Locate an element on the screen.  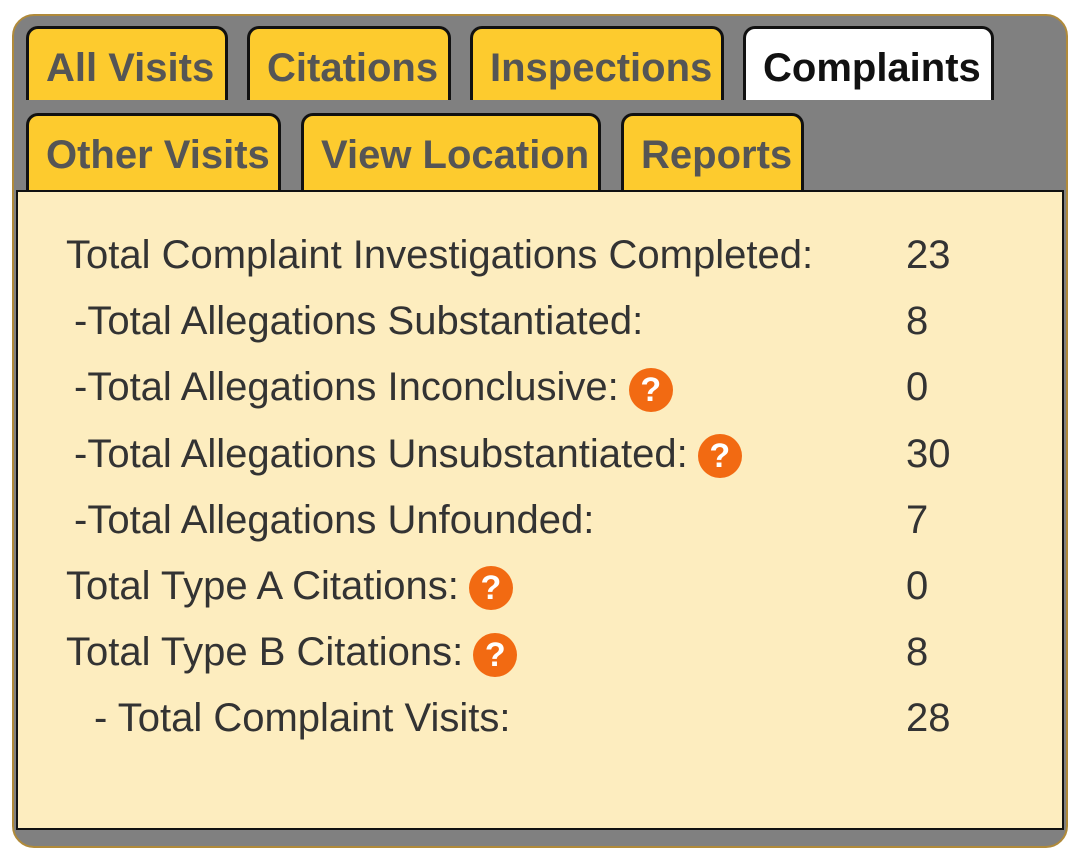
tab-complaints: Complaints is located at coordinates (868, 63).